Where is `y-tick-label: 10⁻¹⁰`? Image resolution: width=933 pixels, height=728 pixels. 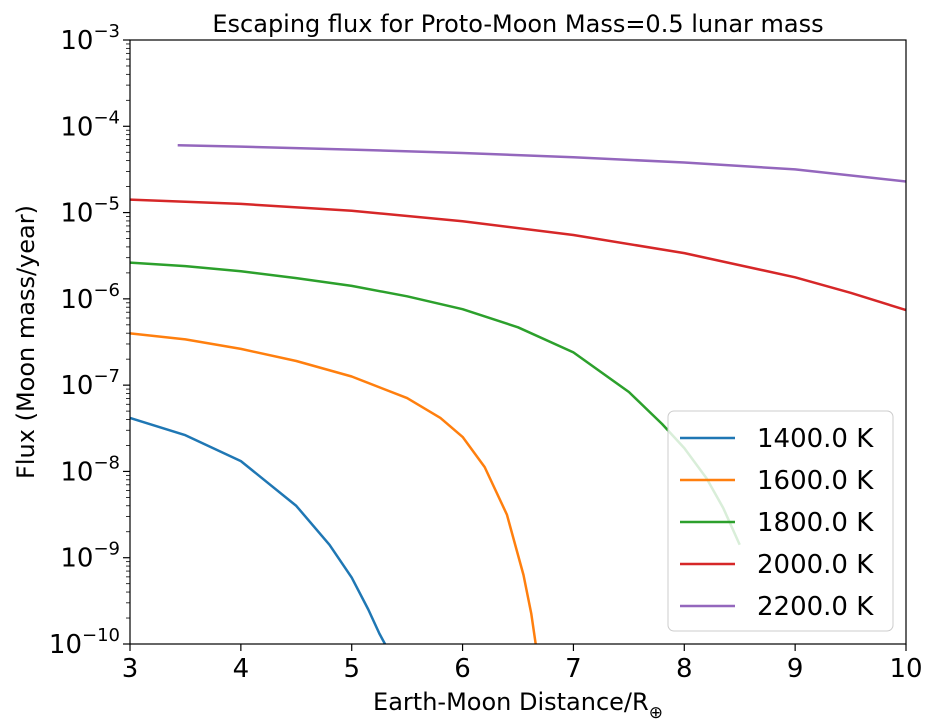 y-tick-label: 10⁻¹⁰ is located at coordinates (84, 642).